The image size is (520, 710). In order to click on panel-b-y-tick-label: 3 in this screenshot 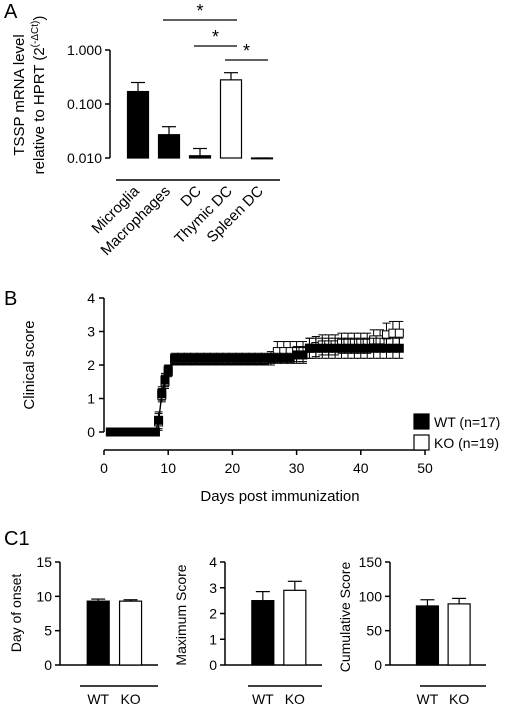, I will do `click(91, 332)`.